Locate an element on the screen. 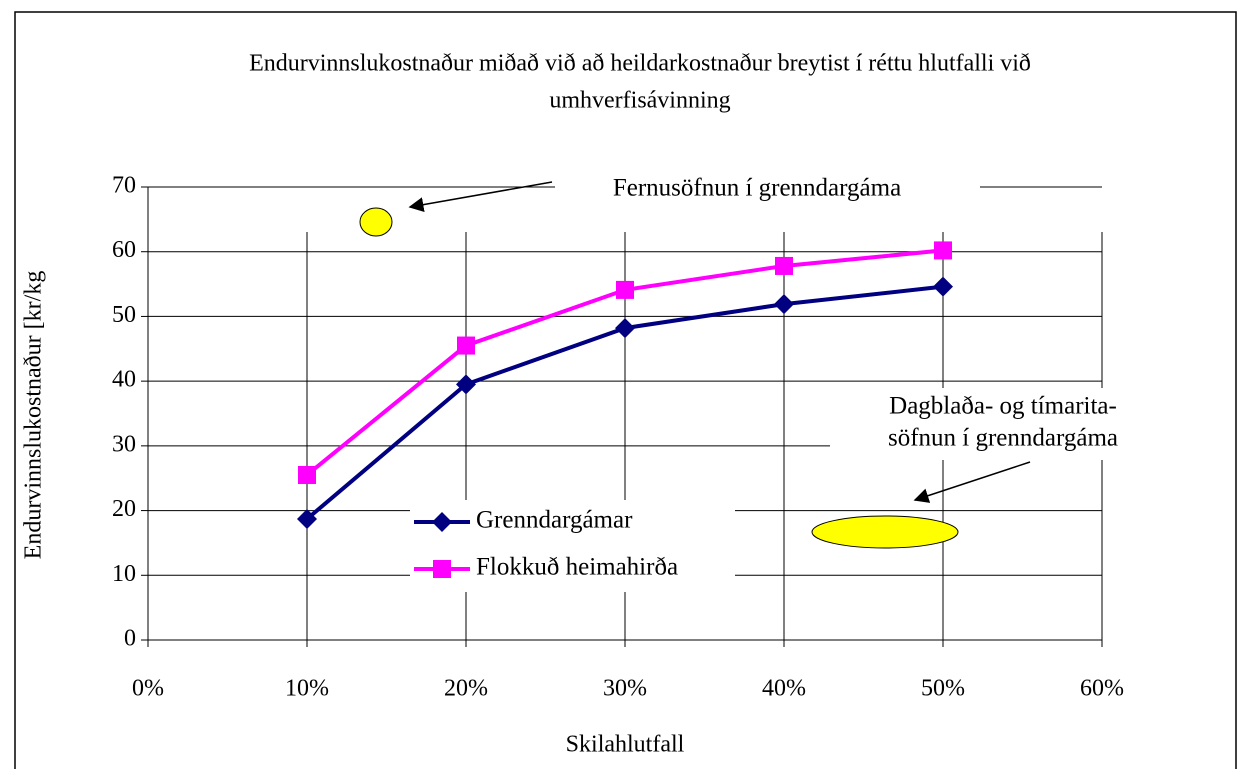  y-tick-label: 0 is located at coordinates (130, 639).